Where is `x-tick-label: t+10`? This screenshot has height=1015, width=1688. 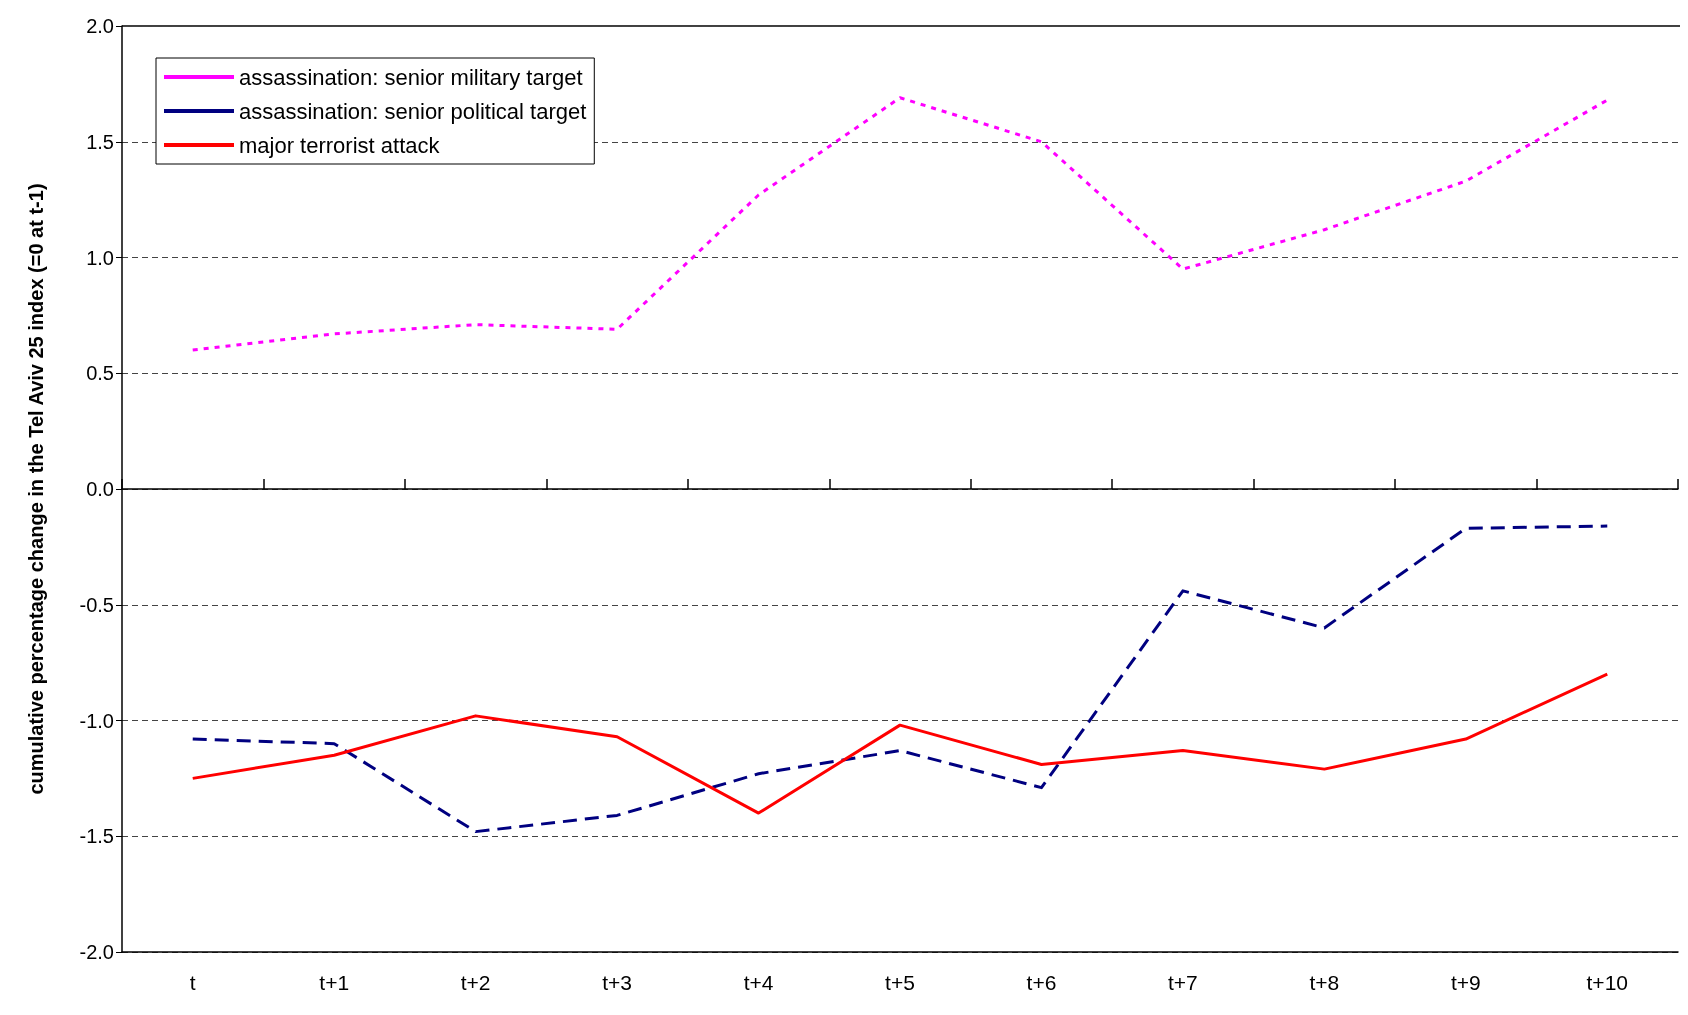
x-tick-label: t+10 is located at coordinates (1607, 982).